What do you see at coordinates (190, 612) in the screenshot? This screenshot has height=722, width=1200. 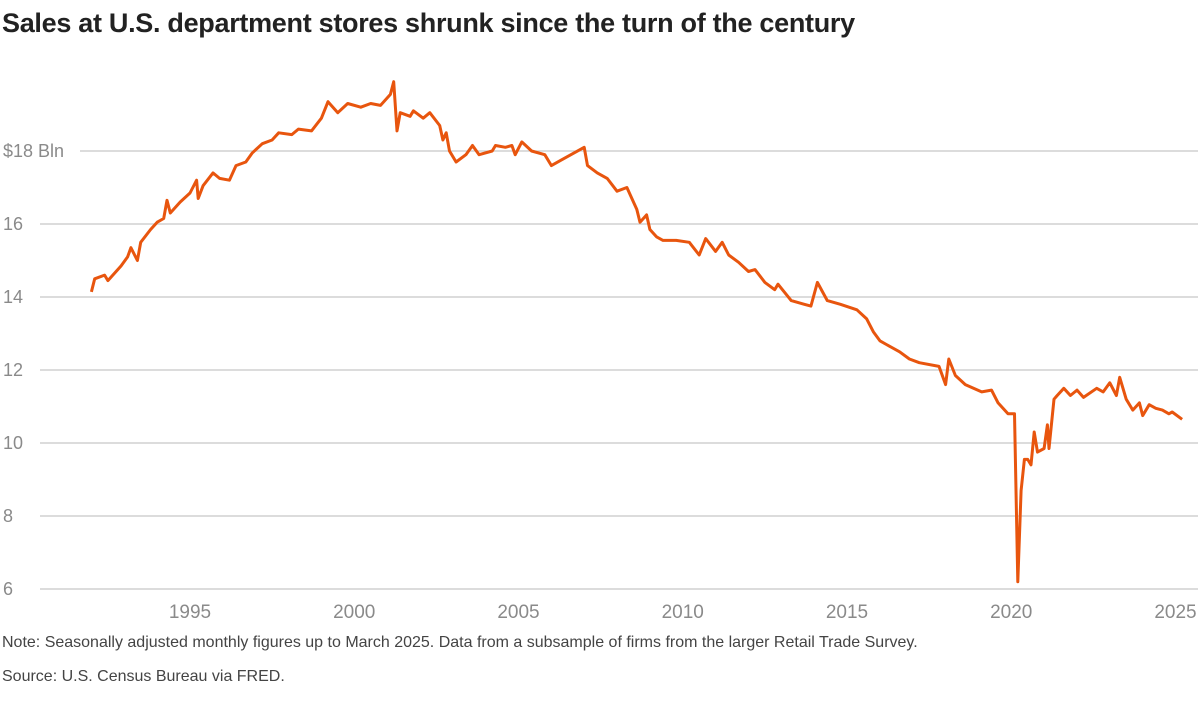 I see `x-tick-label: 1995` at bounding box center [190, 612].